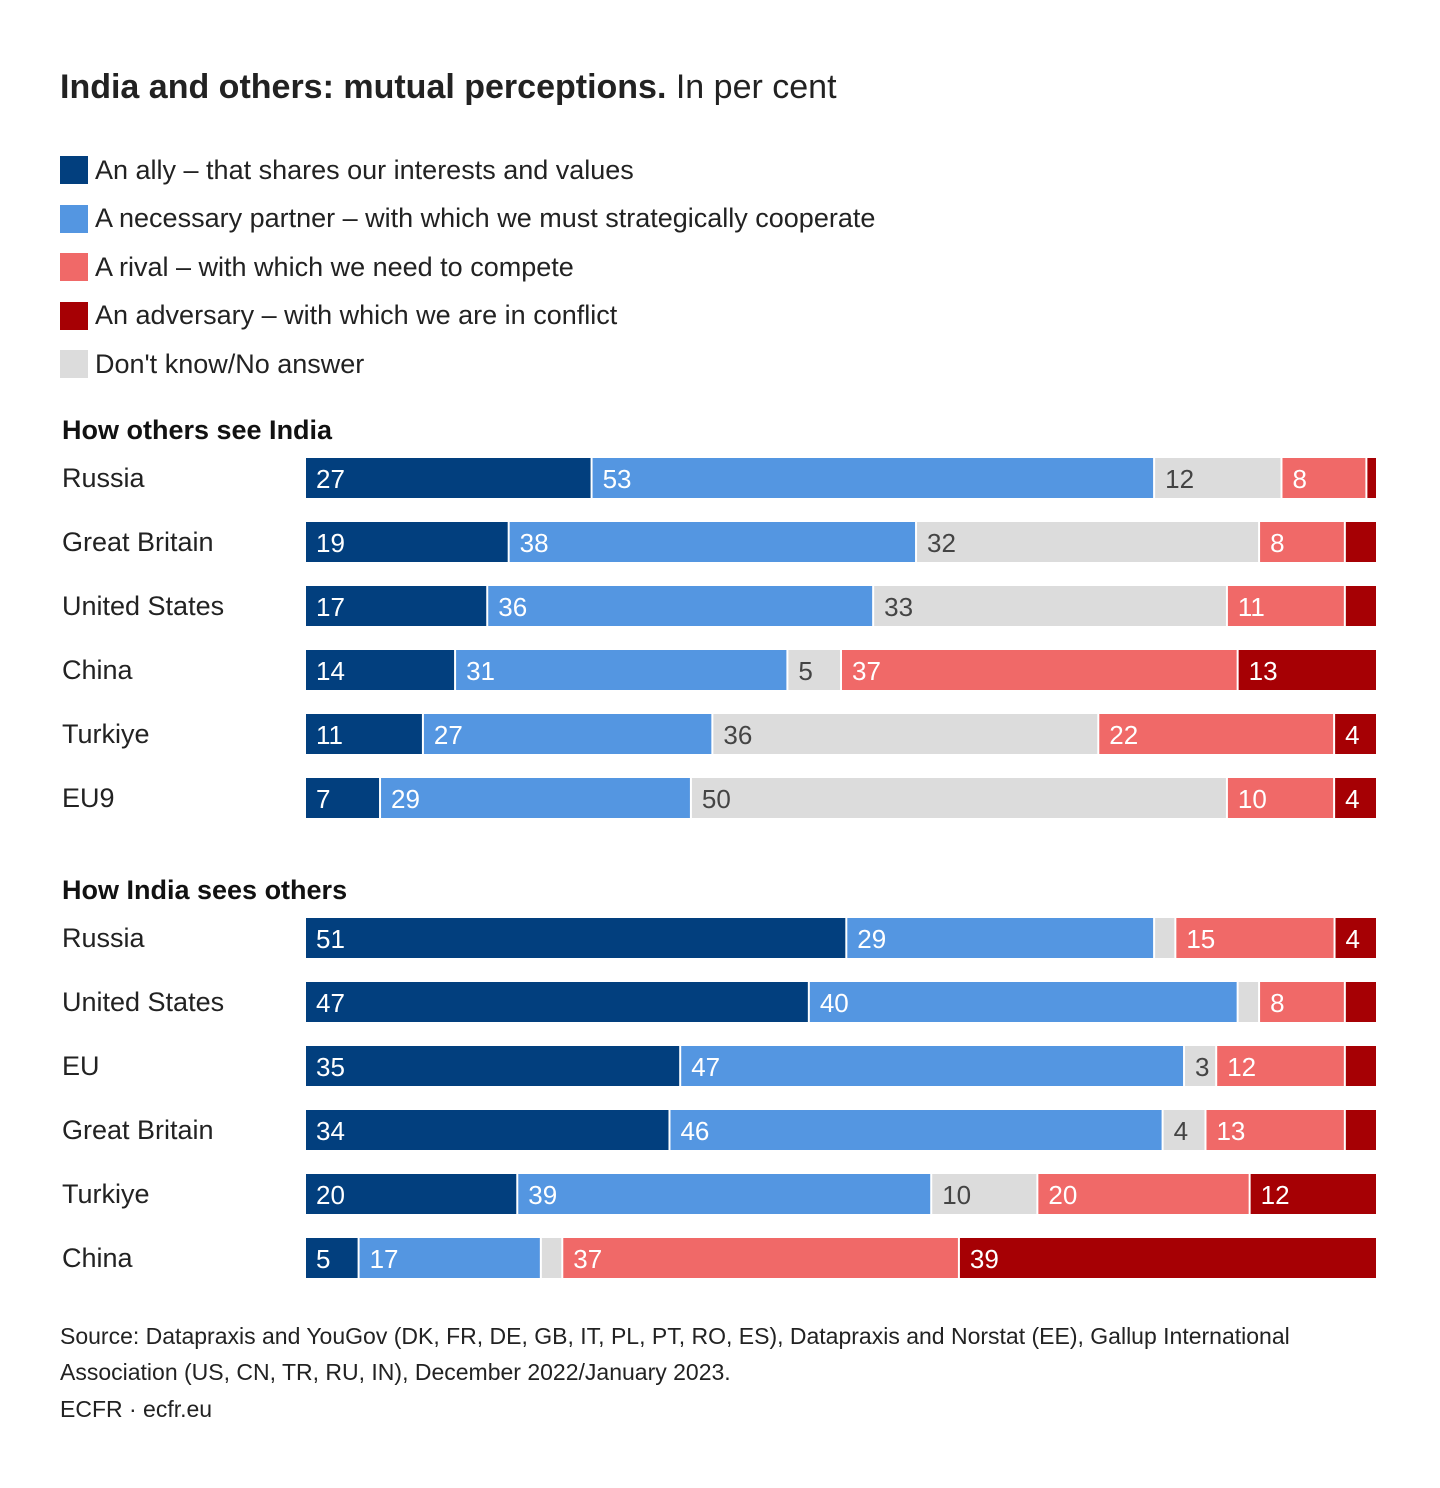 This screenshot has height=1488, width=1440. Describe the element at coordinates (143, 1002) in the screenshot. I see `row-label: United States` at that location.